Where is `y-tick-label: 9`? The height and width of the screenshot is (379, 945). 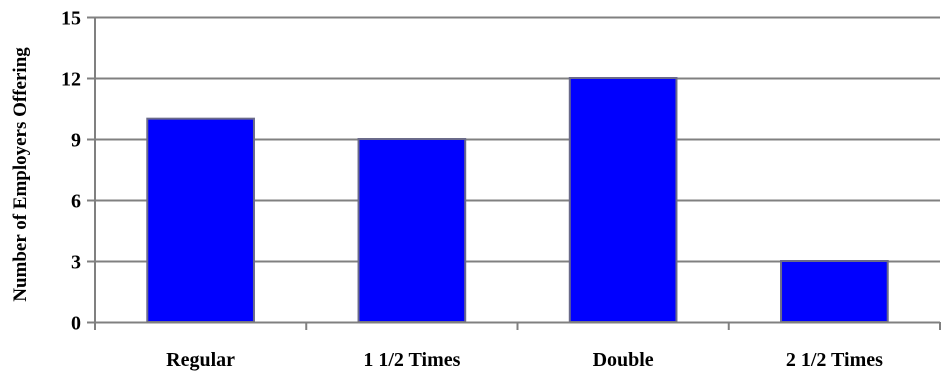
y-tick-label: 9 is located at coordinates (76, 141).